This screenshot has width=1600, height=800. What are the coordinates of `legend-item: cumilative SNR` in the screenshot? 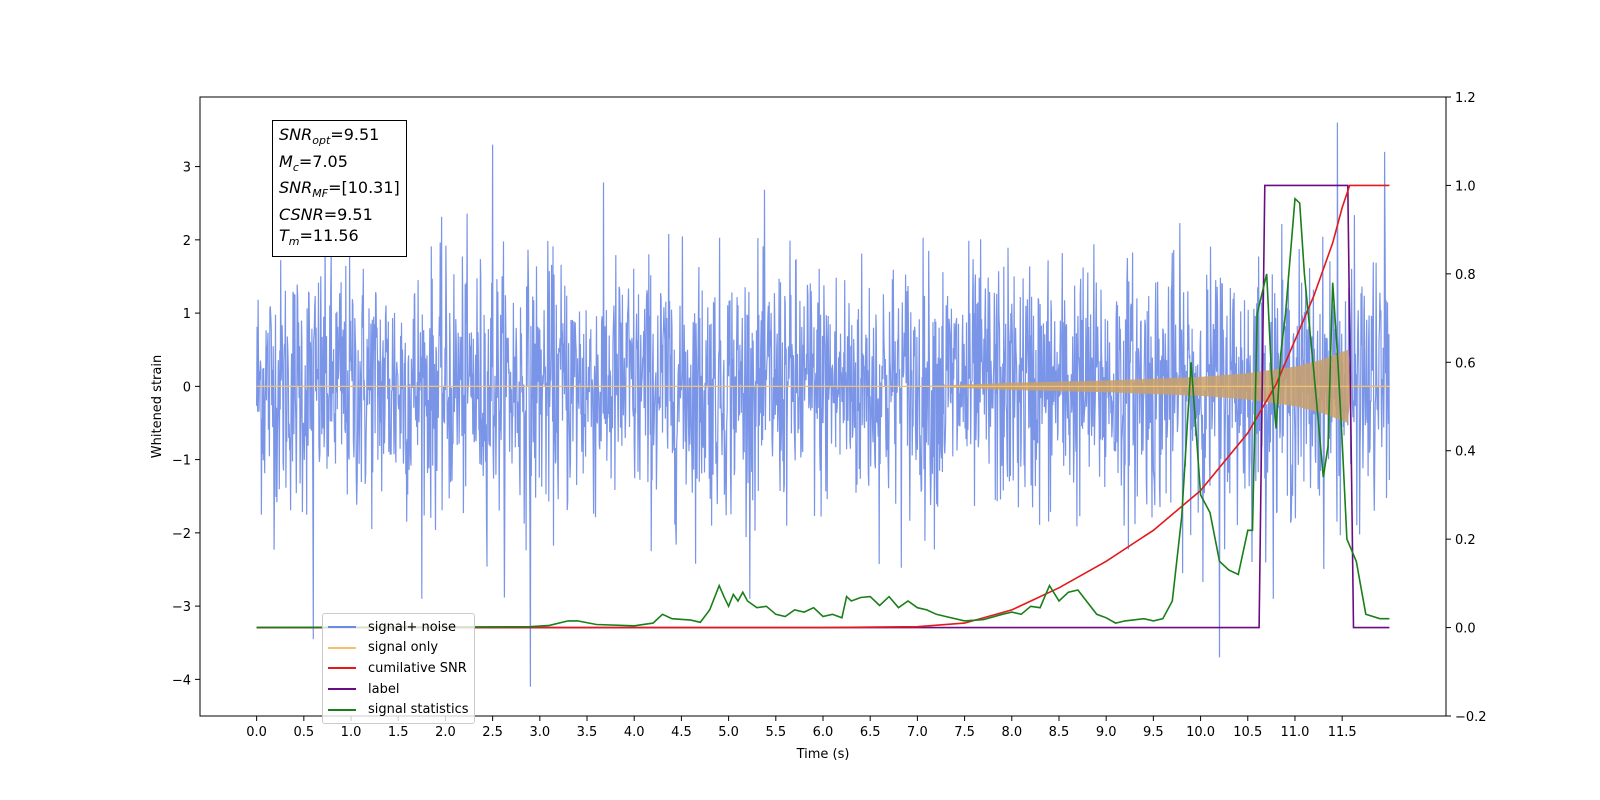 It's located at (398, 668).